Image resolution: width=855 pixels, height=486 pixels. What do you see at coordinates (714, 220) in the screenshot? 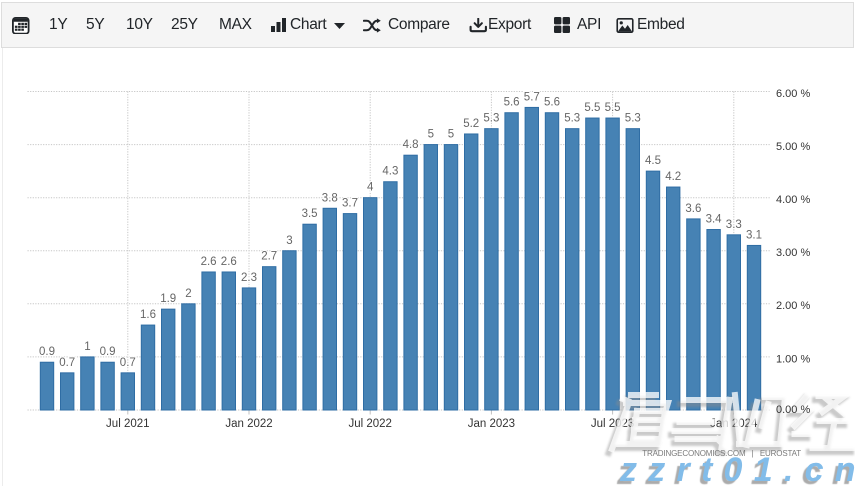
I see `svg-text: 3.4` at bounding box center [714, 220].